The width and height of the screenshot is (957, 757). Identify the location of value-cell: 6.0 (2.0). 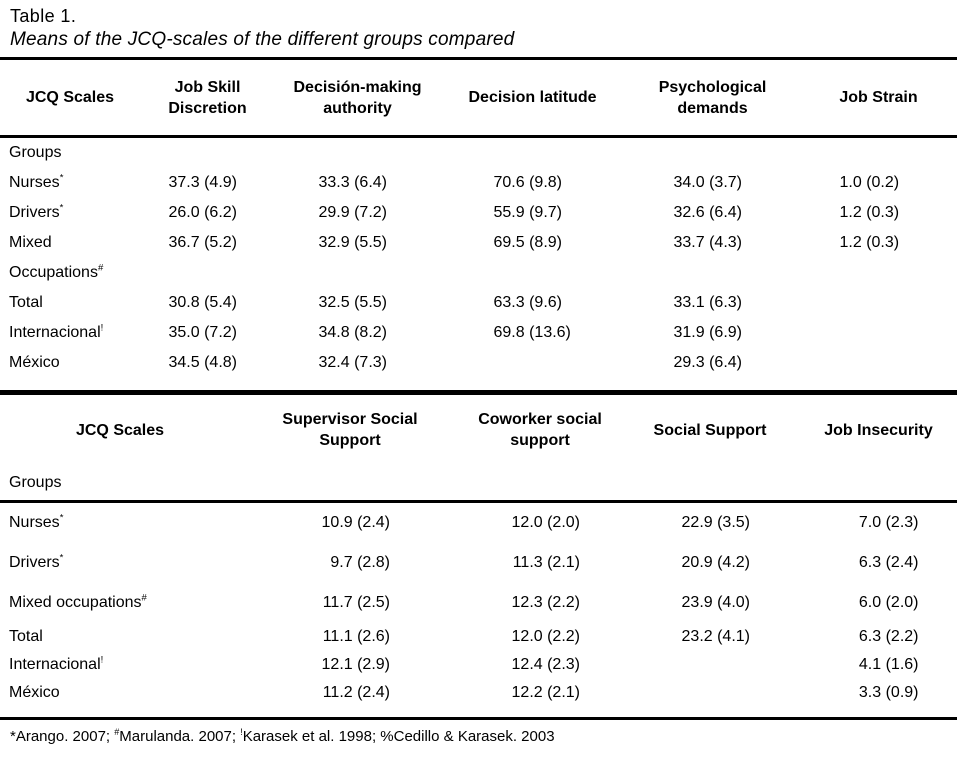
(878, 603).